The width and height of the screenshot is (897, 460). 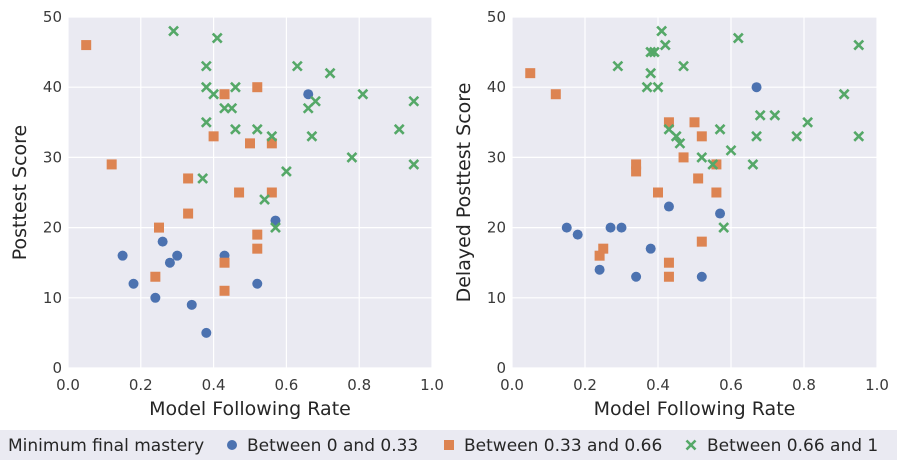 I want to click on legend-marker-circle, so click(x=232, y=445).